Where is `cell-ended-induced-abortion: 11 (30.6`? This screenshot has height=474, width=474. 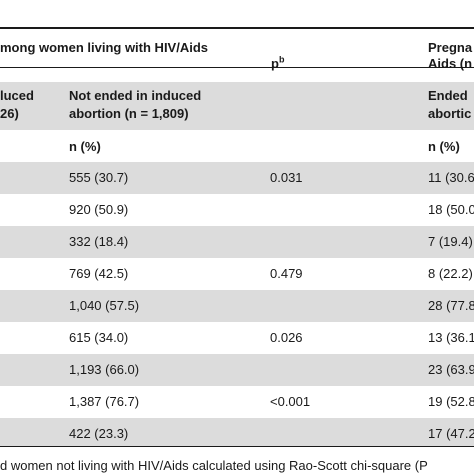
cell-ended-induced-abortion: 11 (30.6 is located at coordinates (451, 177).